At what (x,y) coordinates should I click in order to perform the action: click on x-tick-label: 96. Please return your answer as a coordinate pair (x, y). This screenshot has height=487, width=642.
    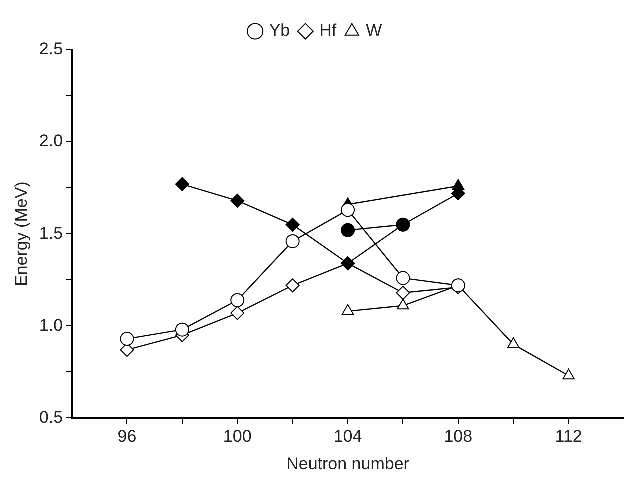
    Looking at the image, I should click on (127, 436).